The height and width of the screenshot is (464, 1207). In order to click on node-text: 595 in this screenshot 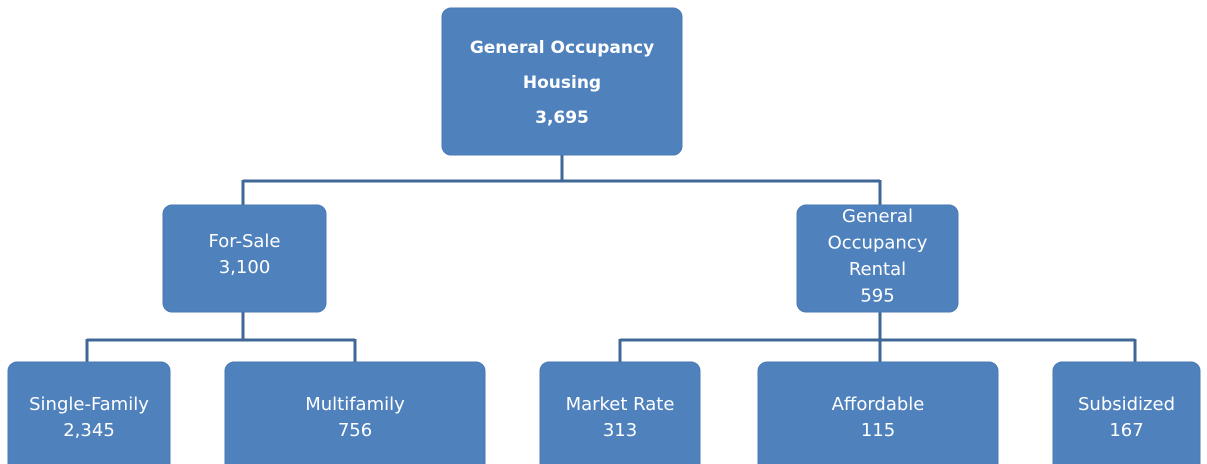, I will do `click(877, 296)`.